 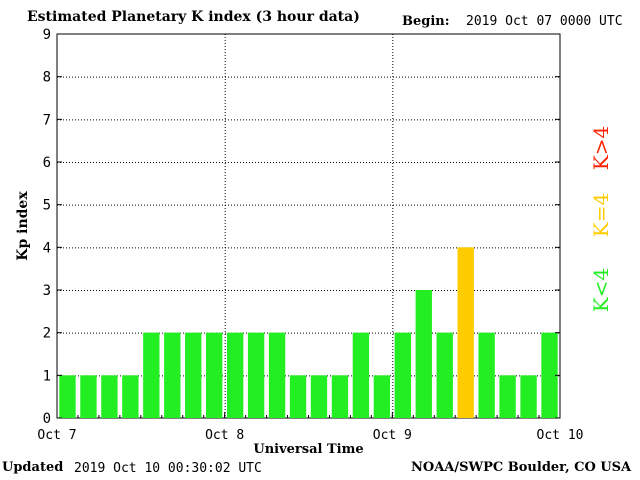 What do you see at coordinates (308, 449) in the screenshot?
I see `x-axis-label: Universal Time` at bounding box center [308, 449].